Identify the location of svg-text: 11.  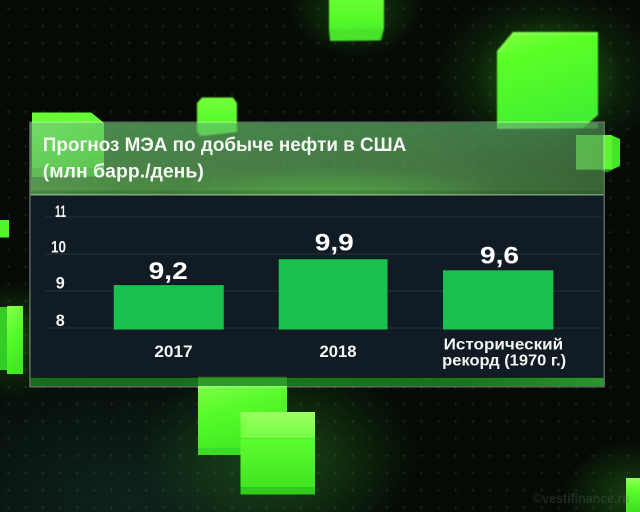
(60, 212).